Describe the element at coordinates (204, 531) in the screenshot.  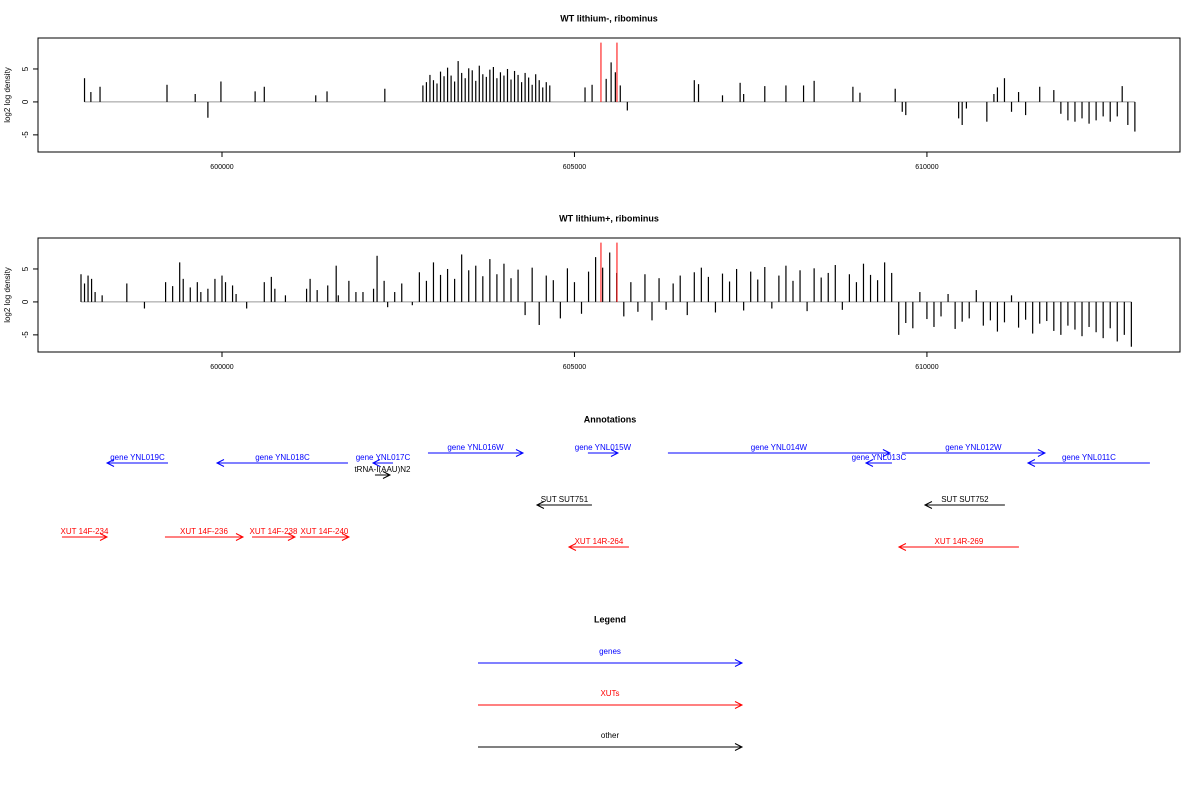
I see `feature-label: XUT 14F-236` at that location.